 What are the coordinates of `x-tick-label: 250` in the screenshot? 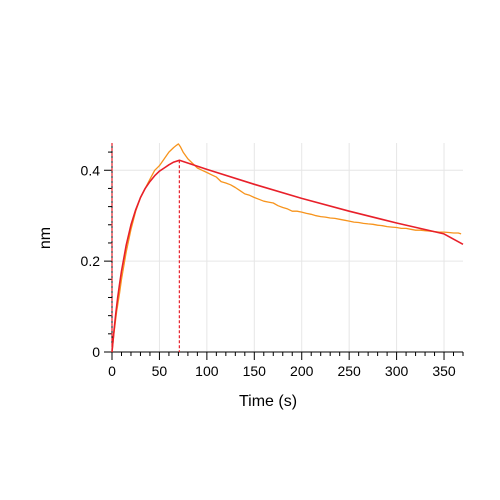 It's located at (349, 371).